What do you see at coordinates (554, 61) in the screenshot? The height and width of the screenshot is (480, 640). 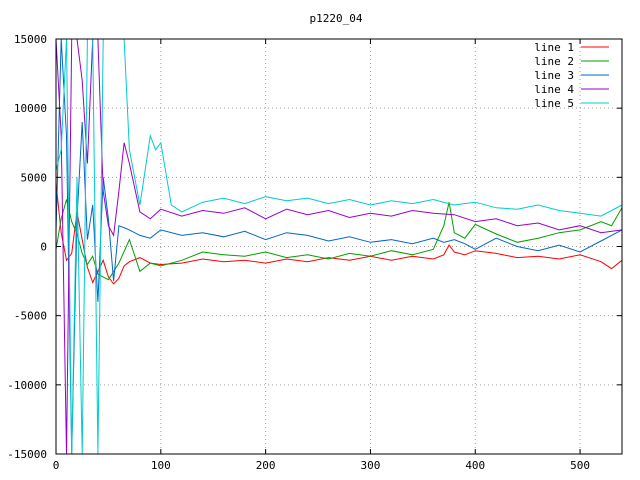 I see `legend-label: line 2` at bounding box center [554, 61].